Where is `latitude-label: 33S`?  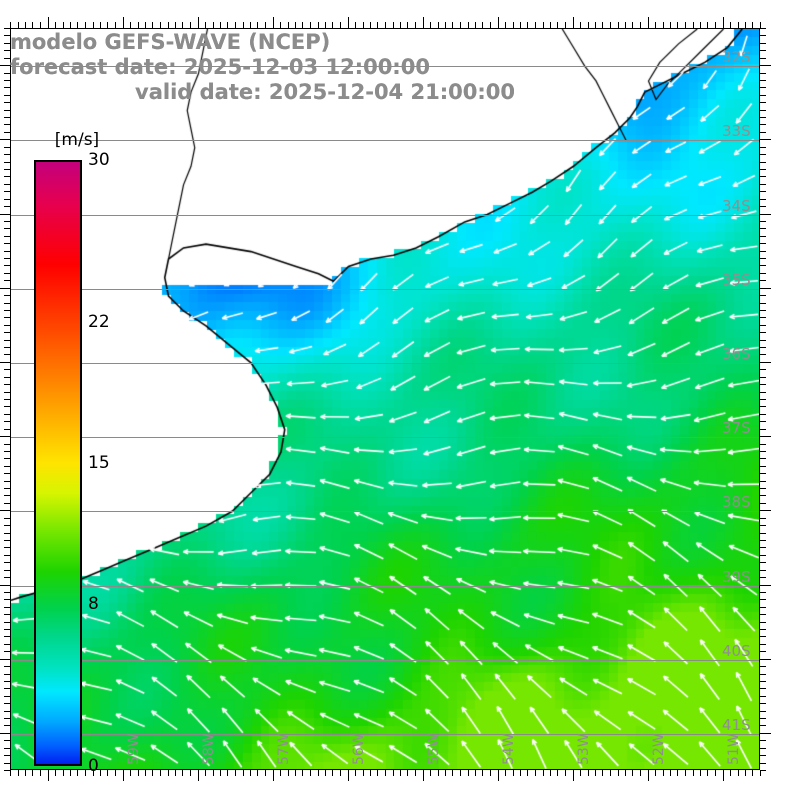
latitude-label: 33S is located at coordinates (736, 131).